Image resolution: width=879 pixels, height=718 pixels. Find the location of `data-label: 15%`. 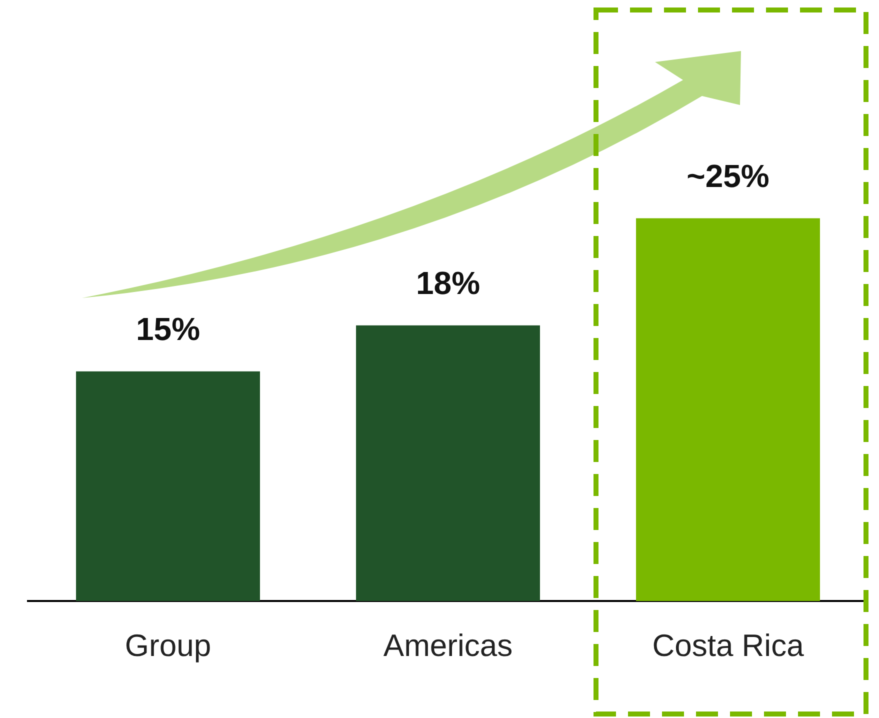

data-label: 15% is located at coordinates (168, 329).